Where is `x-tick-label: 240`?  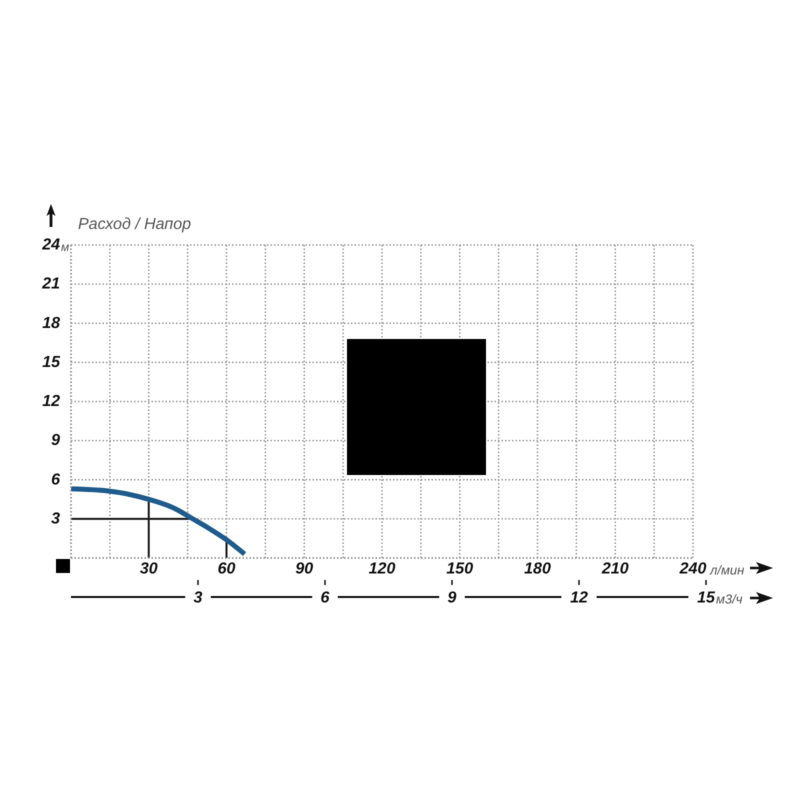
x-tick-label: 240 is located at coordinates (692, 569).